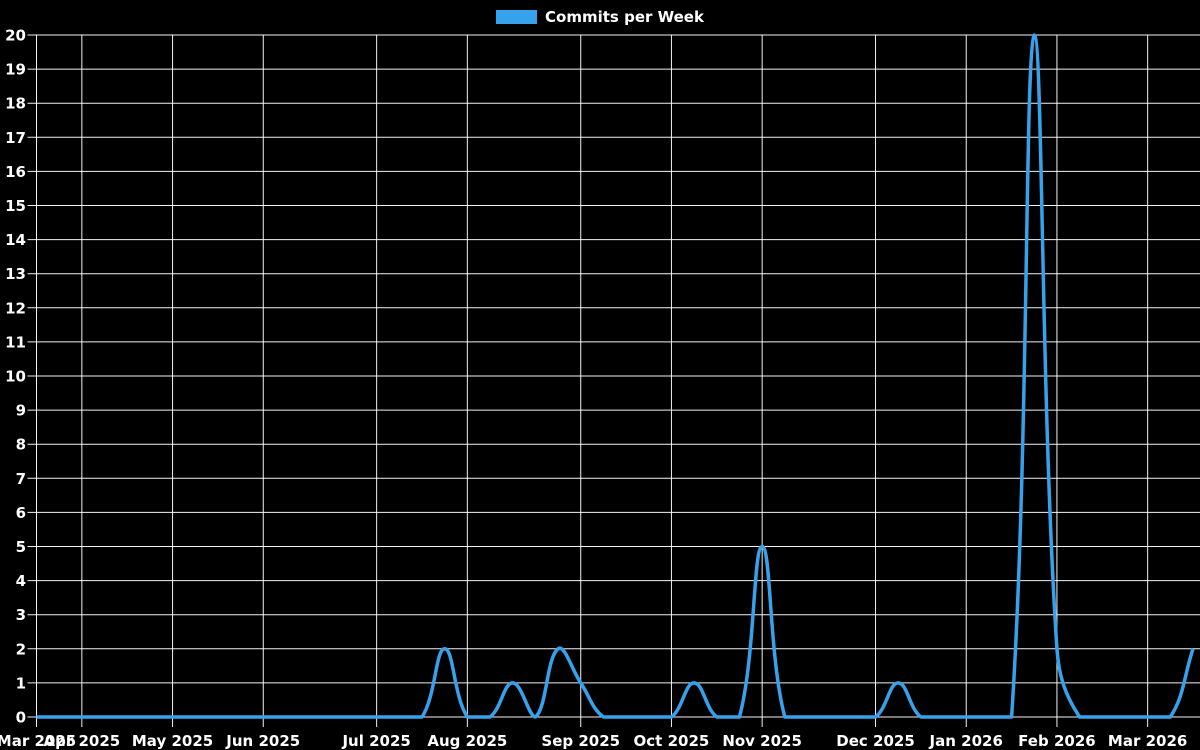  Describe the element at coordinates (15, 36) in the screenshot. I see `y-axis-tick-label: 20` at that location.